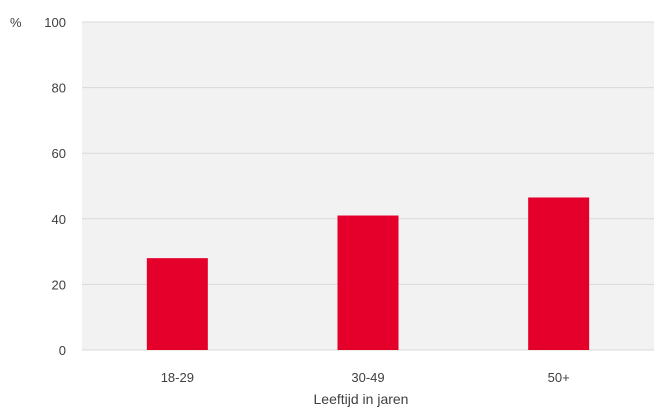  I want to click on y-tick-label: 80, so click(59, 88).